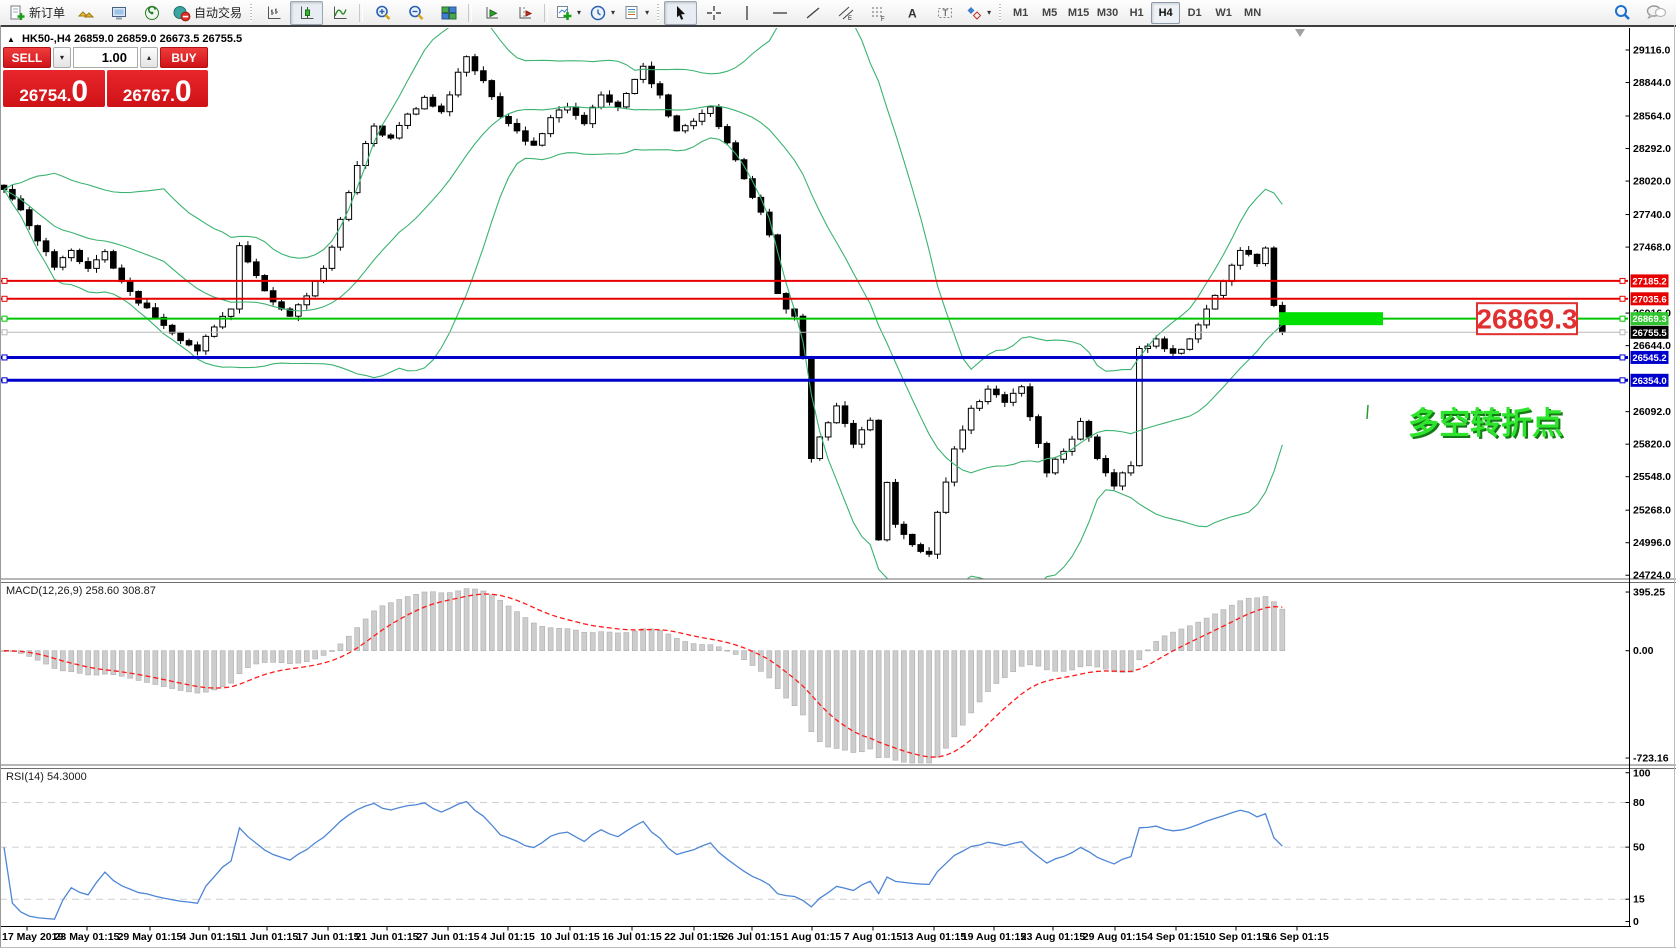 The image size is (1676, 948). Describe the element at coordinates (118, 13) in the screenshot. I see `terminal-button` at that location.